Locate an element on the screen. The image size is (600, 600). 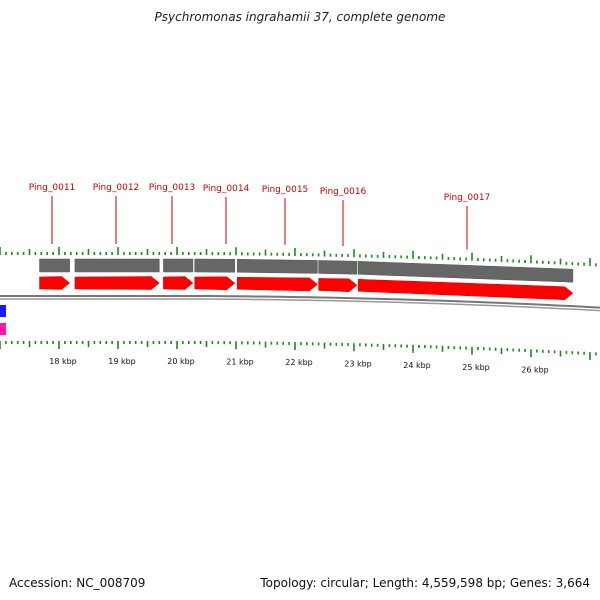
left-blue-marker is located at coordinates (3, 311).